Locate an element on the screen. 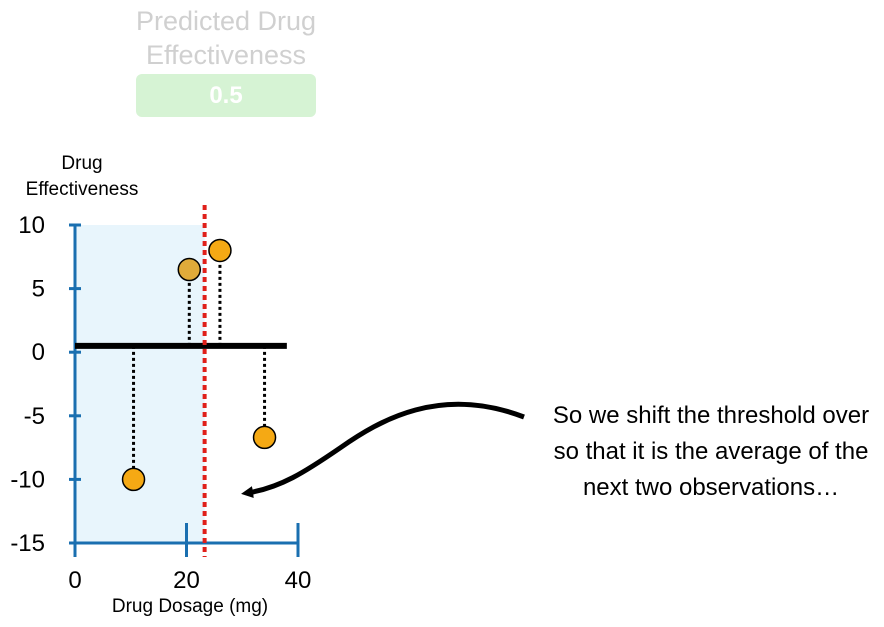 This screenshot has width=884, height=627. y-tick-label: -5 is located at coordinates (34, 416).